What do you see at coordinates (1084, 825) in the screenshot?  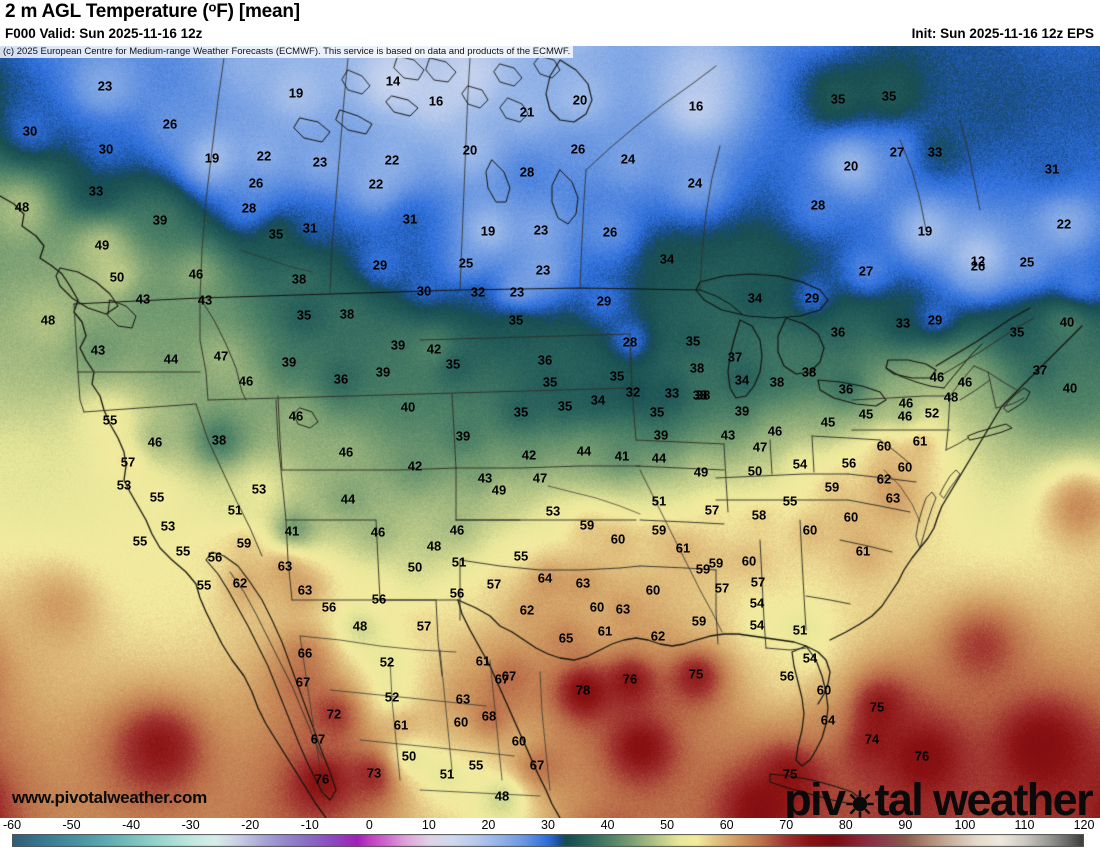 I see `colorbar-tick: 120` at bounding box center [1084, 825].